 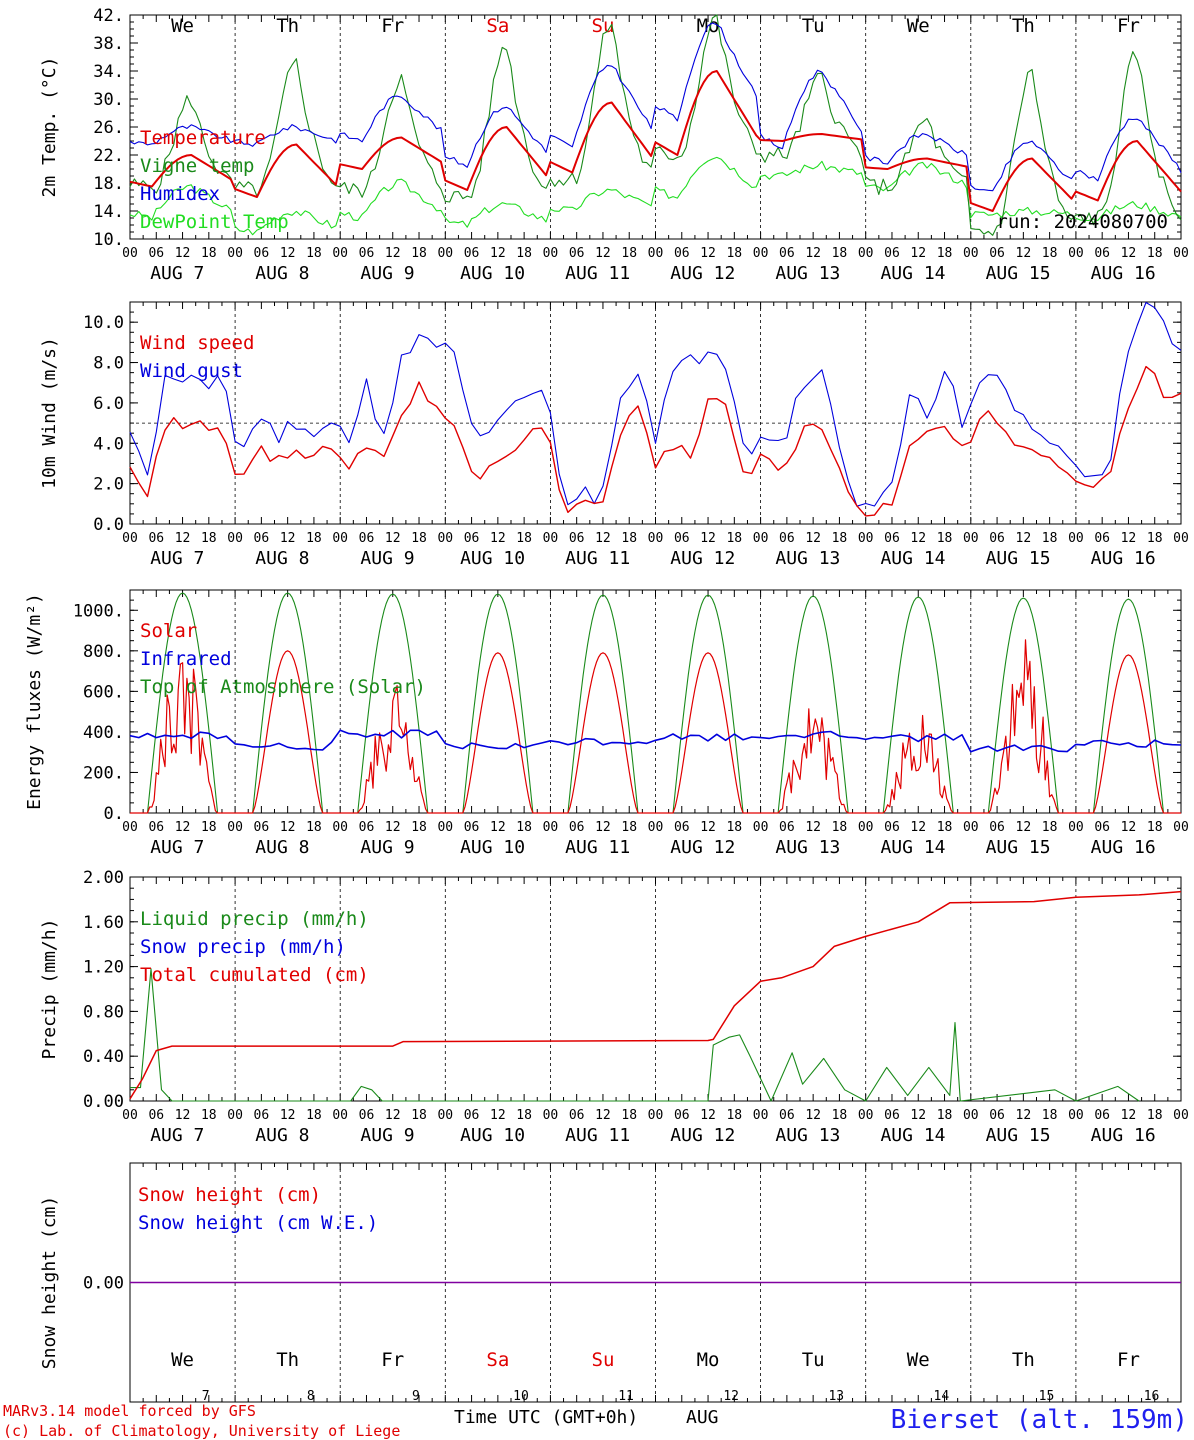 I want to click on y-tick-label: 22., so click(x=108, y=156).